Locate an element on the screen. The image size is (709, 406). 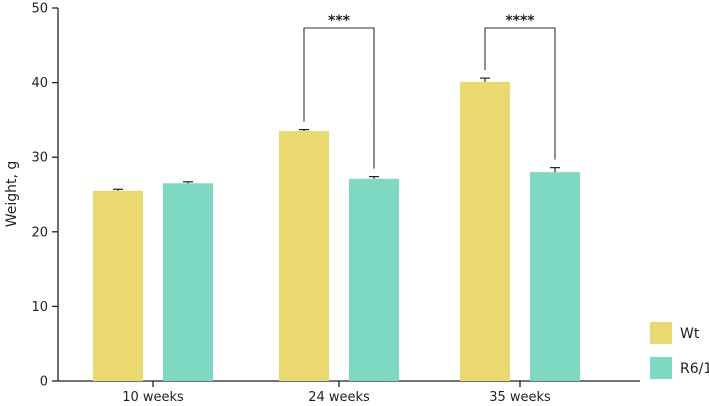
significance-label: **** is located at coordinates (520, 21).